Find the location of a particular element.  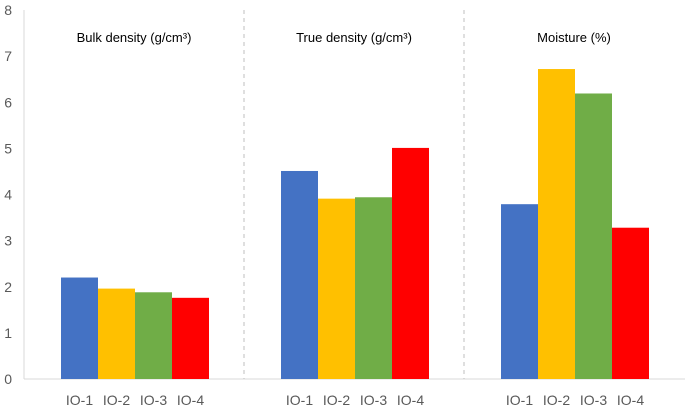

y-tick-label: 7 is located at coordinates (8, 56).